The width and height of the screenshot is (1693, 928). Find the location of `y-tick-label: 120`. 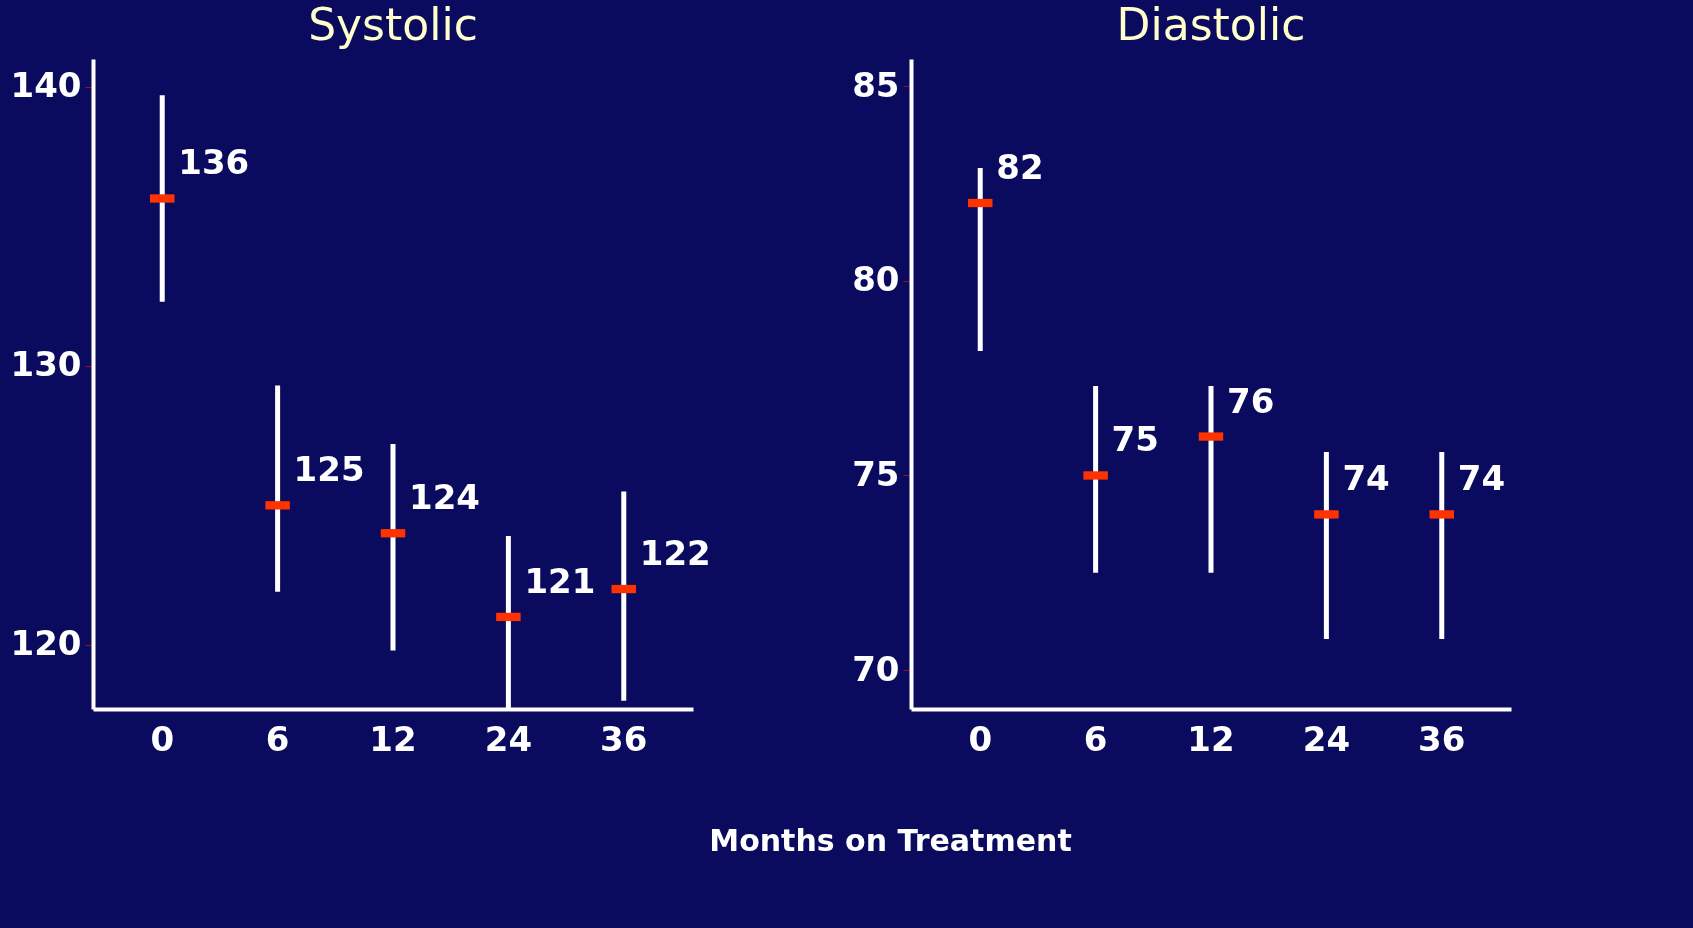

y-tick-label: 120 is located at coordinates (46, 643).